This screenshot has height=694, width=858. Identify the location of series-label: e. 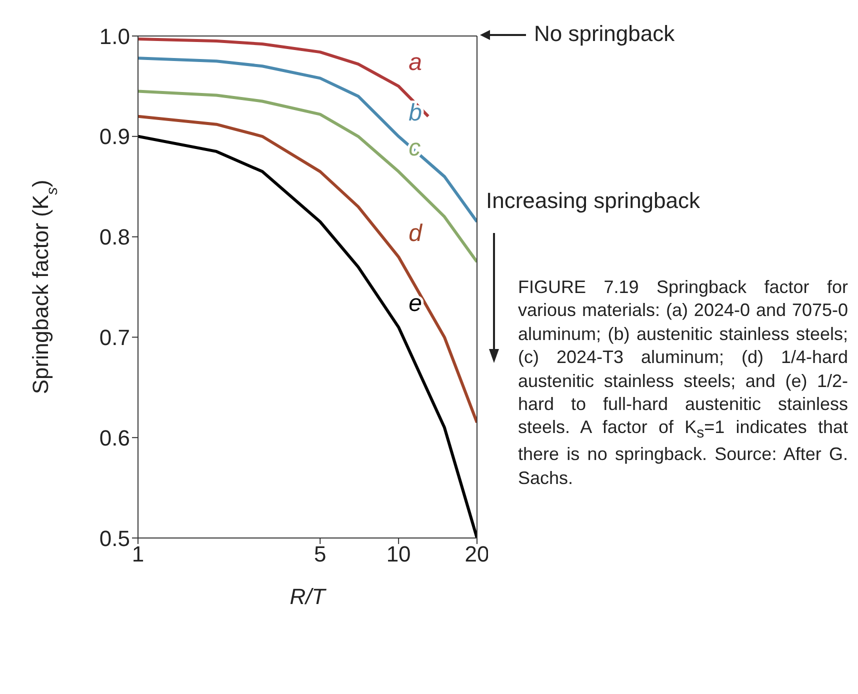
(415, 304).